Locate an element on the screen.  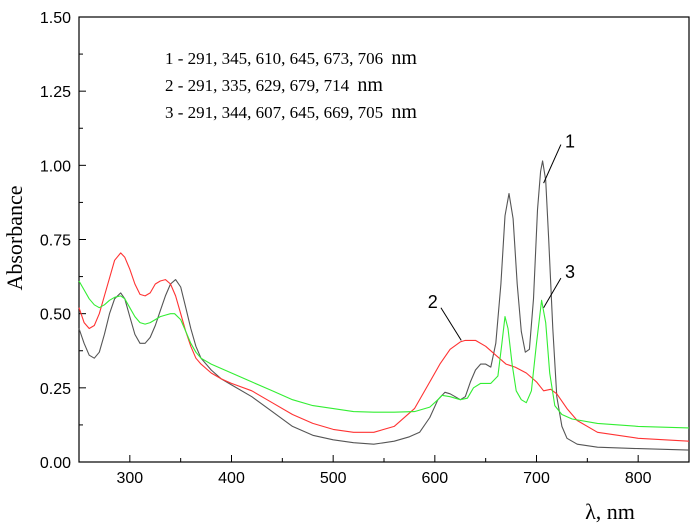
x-tick-label: 500 is located at coordinates (333, 478).